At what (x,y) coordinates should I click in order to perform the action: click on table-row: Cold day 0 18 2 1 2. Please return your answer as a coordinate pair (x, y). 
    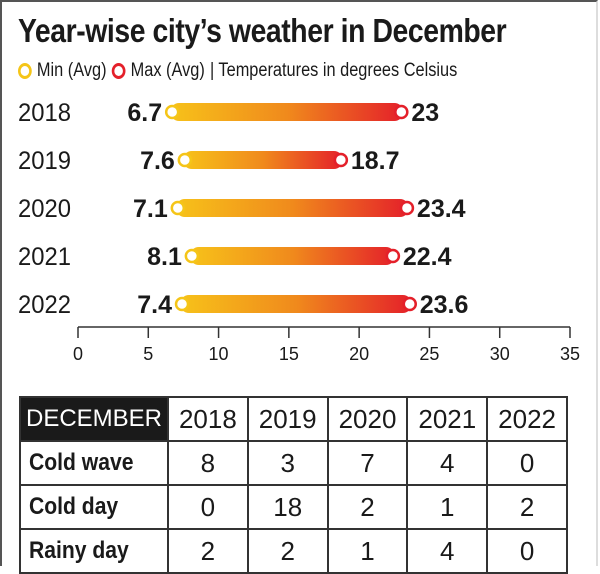
    Looking at the image, I should click on (293, 507).